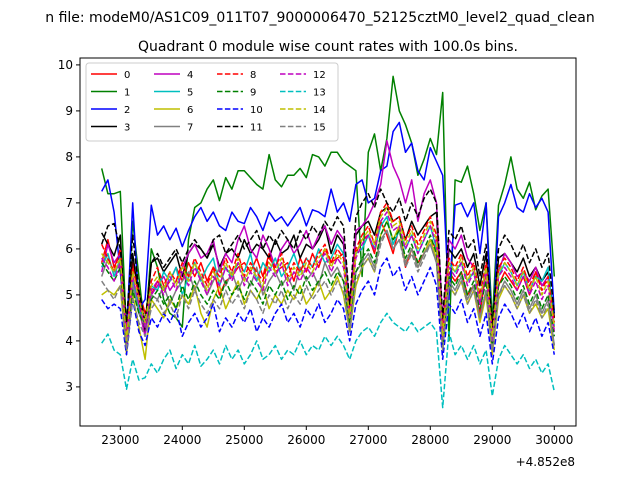  Describe the element at coordinates (69, 157) in the screenshot. I see `y-tick-label: 8` at that location.